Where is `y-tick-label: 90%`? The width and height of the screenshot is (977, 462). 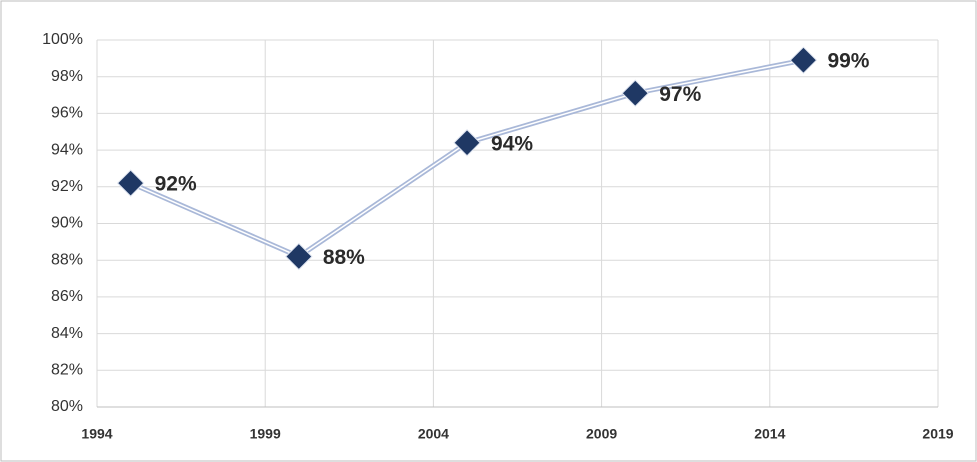
y-tick-label: 90% is located at coordinates (67, 223).